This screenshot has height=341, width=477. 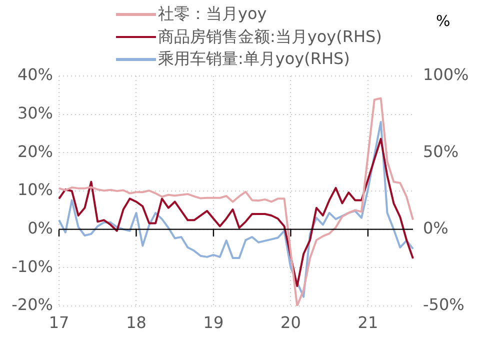 What do you see at coordinates (212, 14) in the screenshot?
I see `legend-label: 社零：当月yoy` at bounding box center [212, 14].